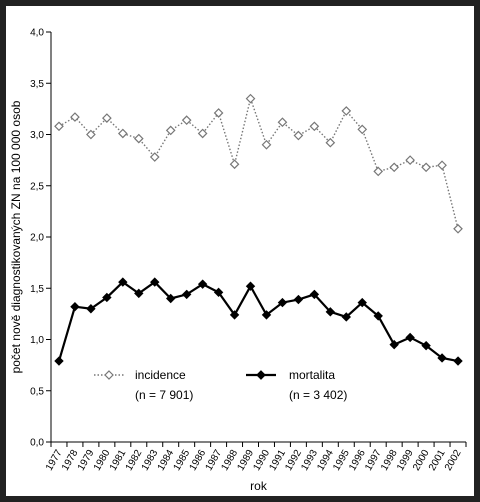 Image resolution: width=480 pixels, height=502 pixels. What do you see at coordinates (259, 486) in the screenshot?
I see `x-axis-label: rok` at bounding box center [259, 486].